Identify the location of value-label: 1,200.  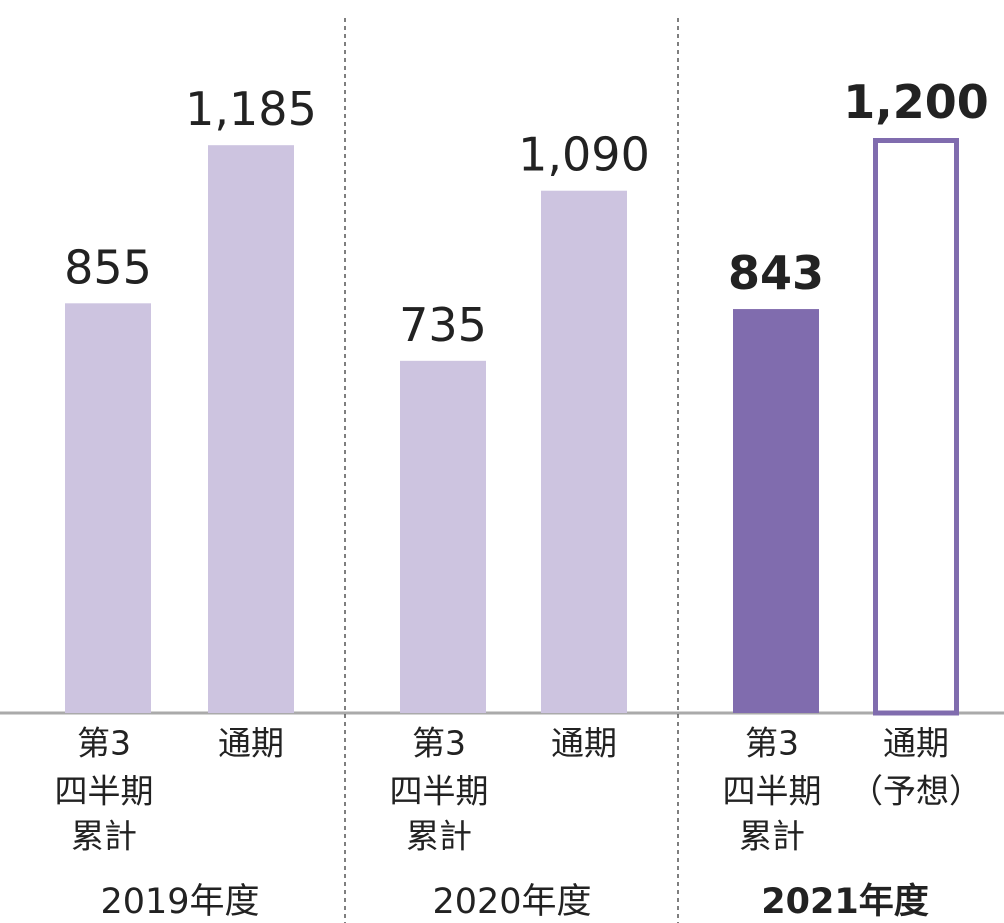
(916, 102).